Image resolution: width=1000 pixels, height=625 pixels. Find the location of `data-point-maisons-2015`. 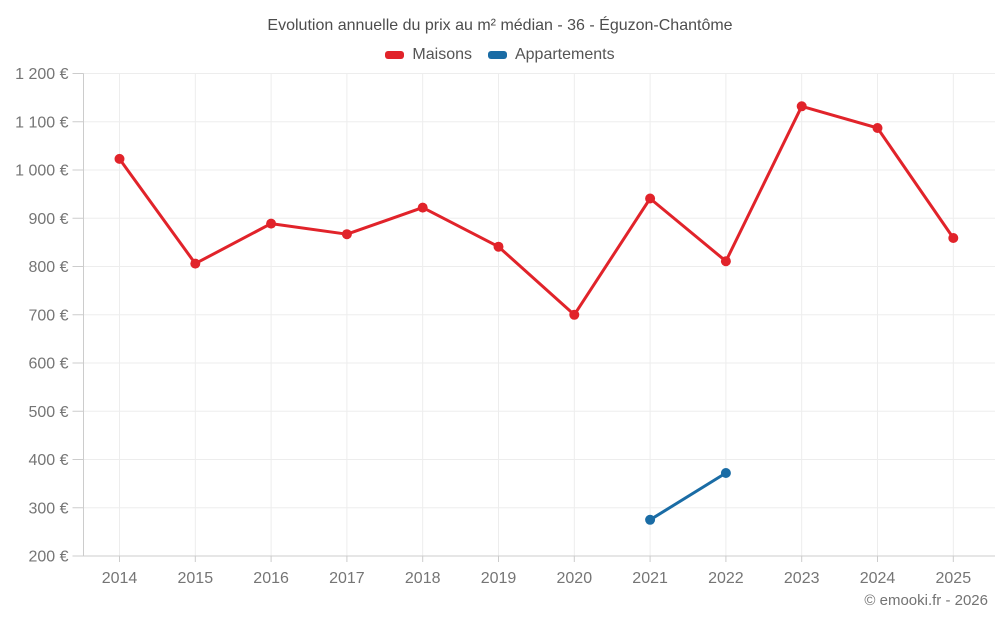

data-point-maisons-2015 is located at coordinates (195, 263).